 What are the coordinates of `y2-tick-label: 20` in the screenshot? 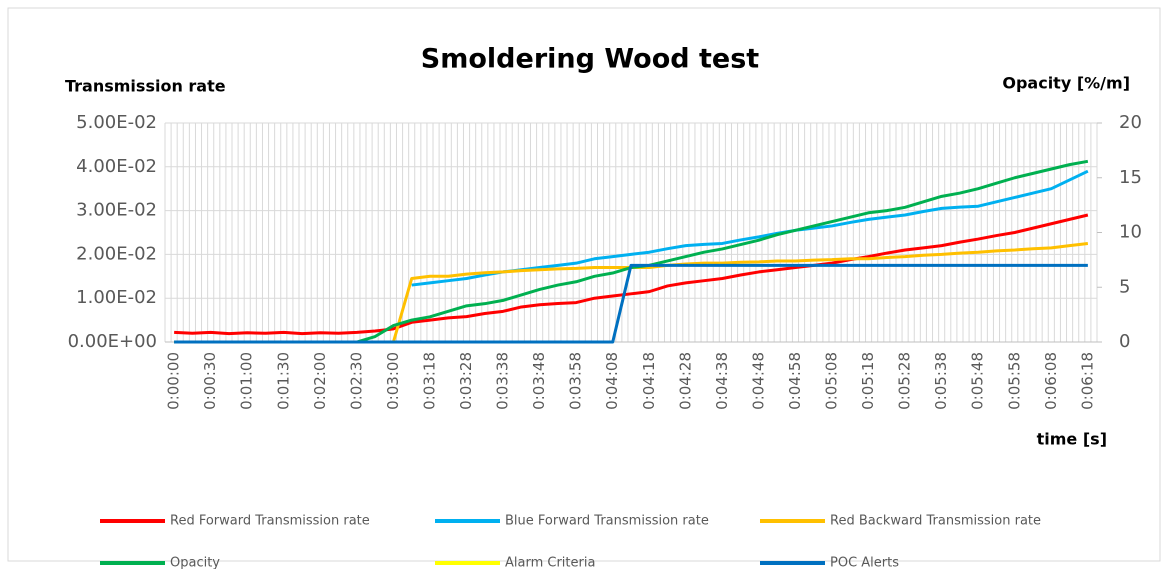 It's located at (1130, 122).